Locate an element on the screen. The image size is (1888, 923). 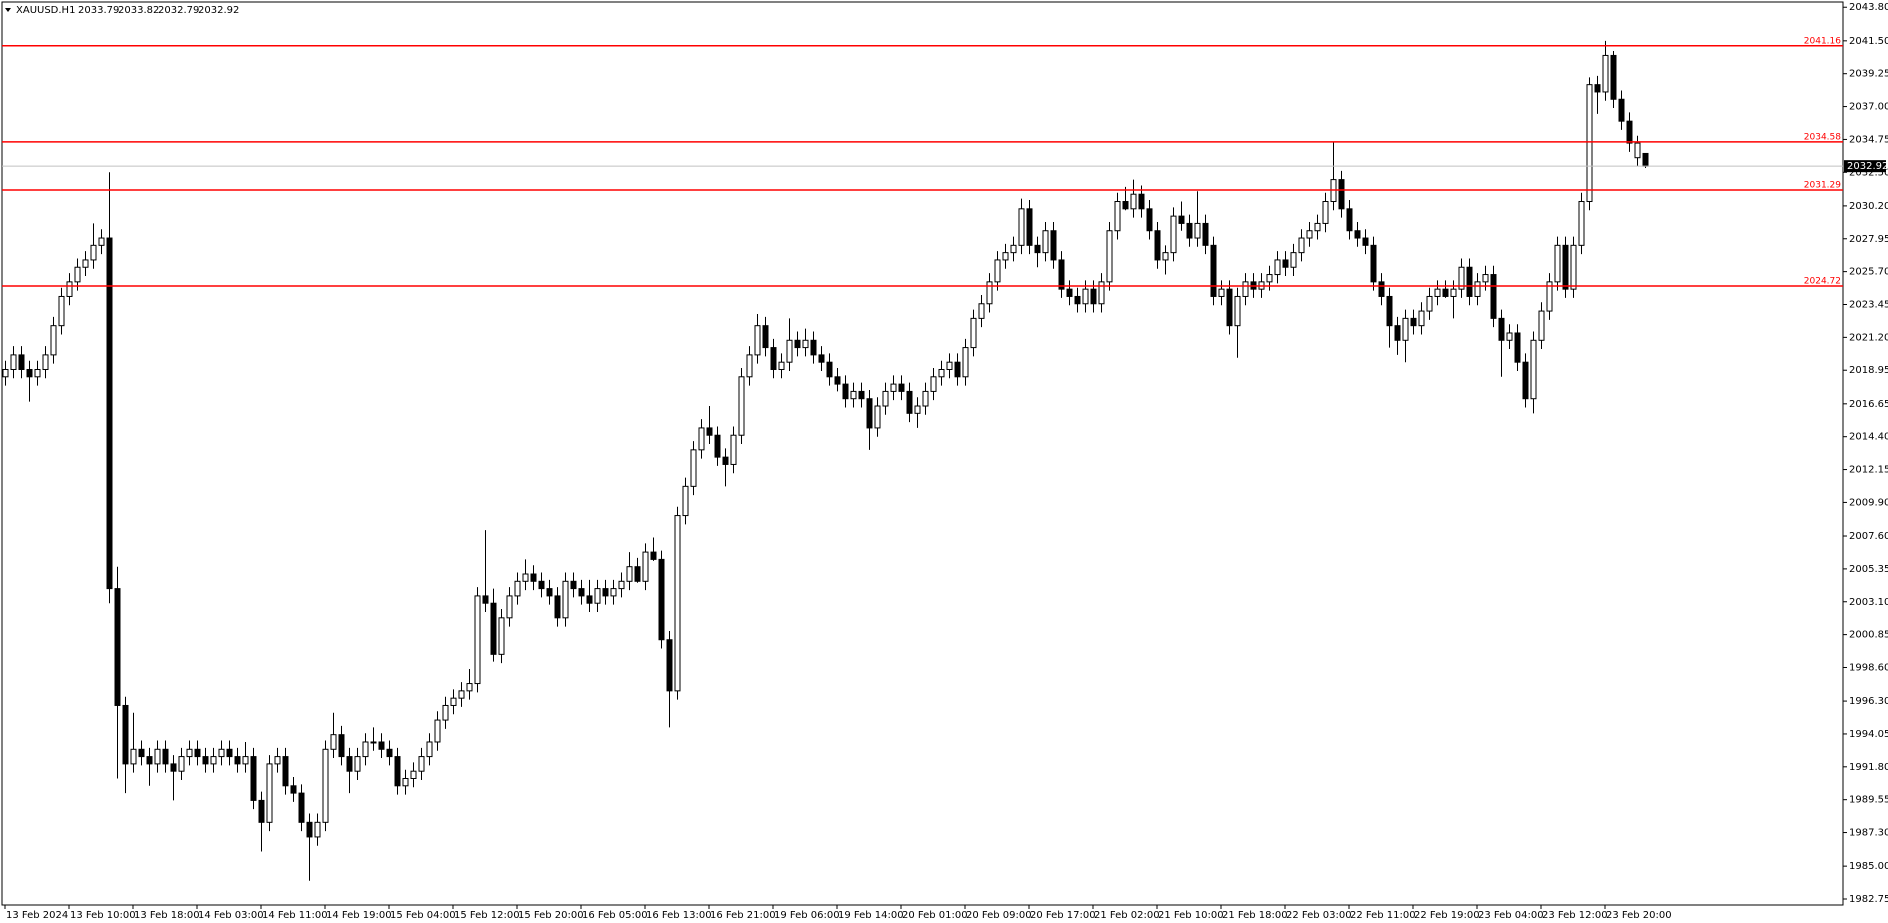
menu-icon is located at coordinates (8, 10).